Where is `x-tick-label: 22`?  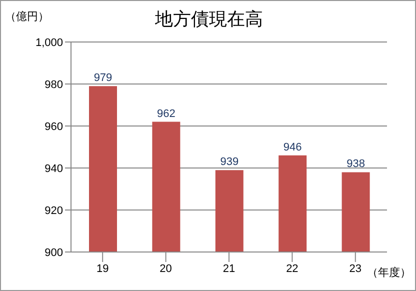
x-tick-label: 22 is located at coordinates (292, 268).